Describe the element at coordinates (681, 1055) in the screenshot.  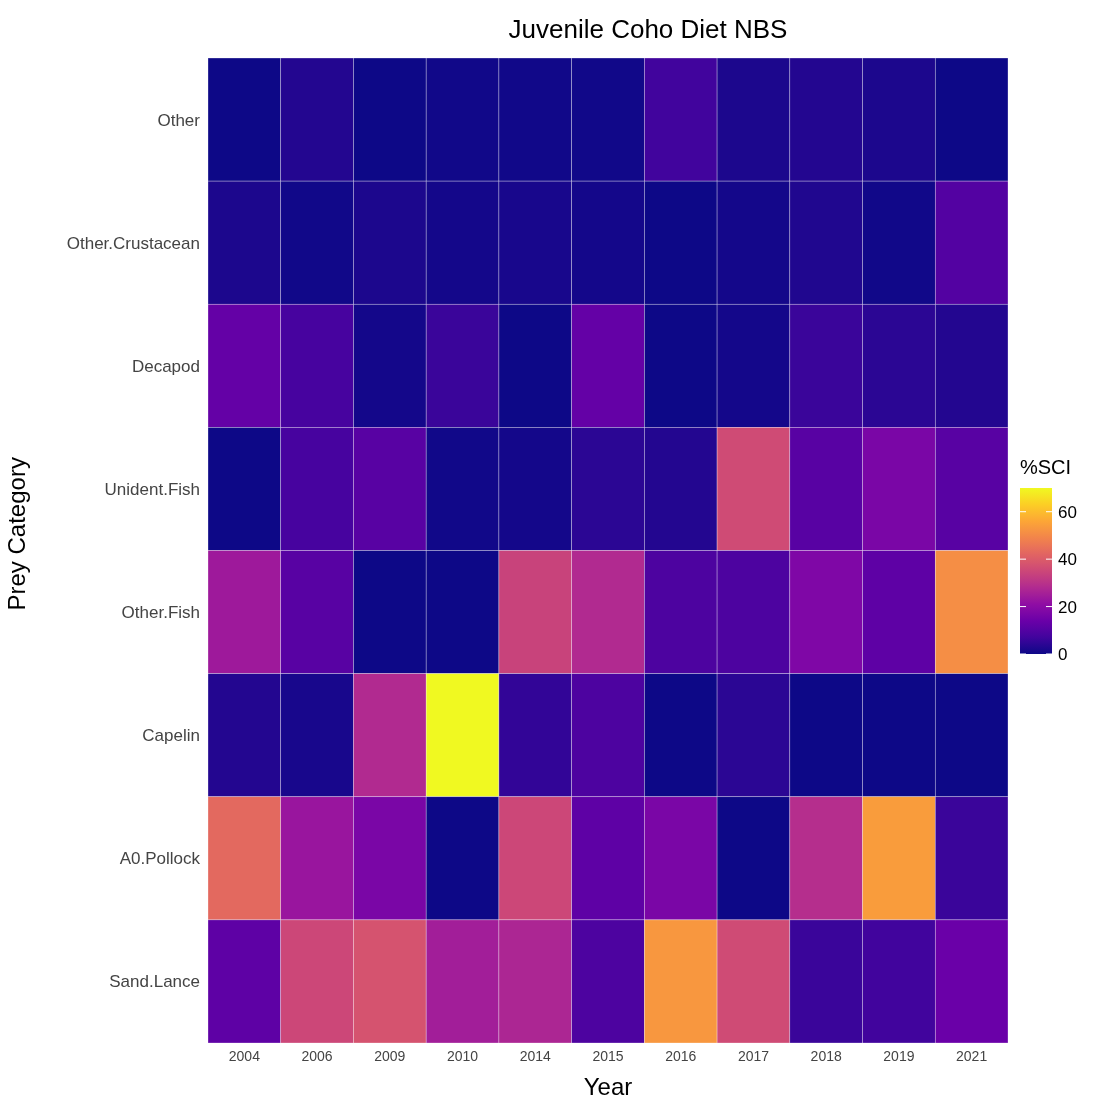
I see `x-tick-label: 2016` at that location.